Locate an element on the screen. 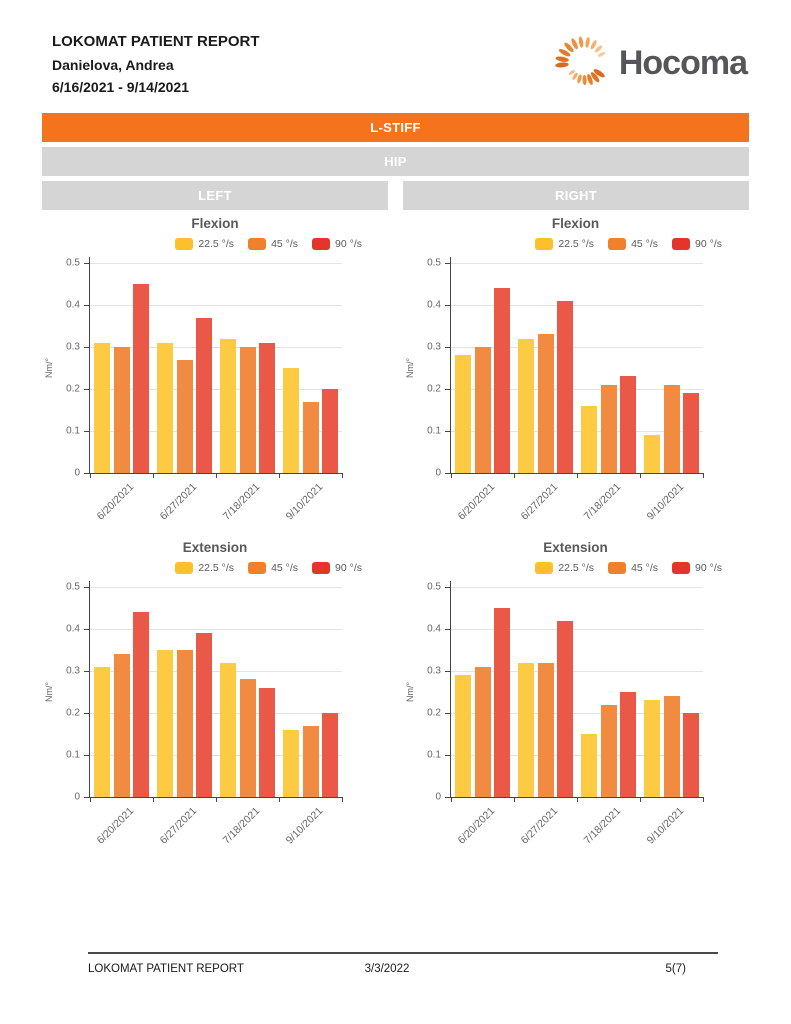  hocoma-swirl-icon is located at coordinates (580, 61).